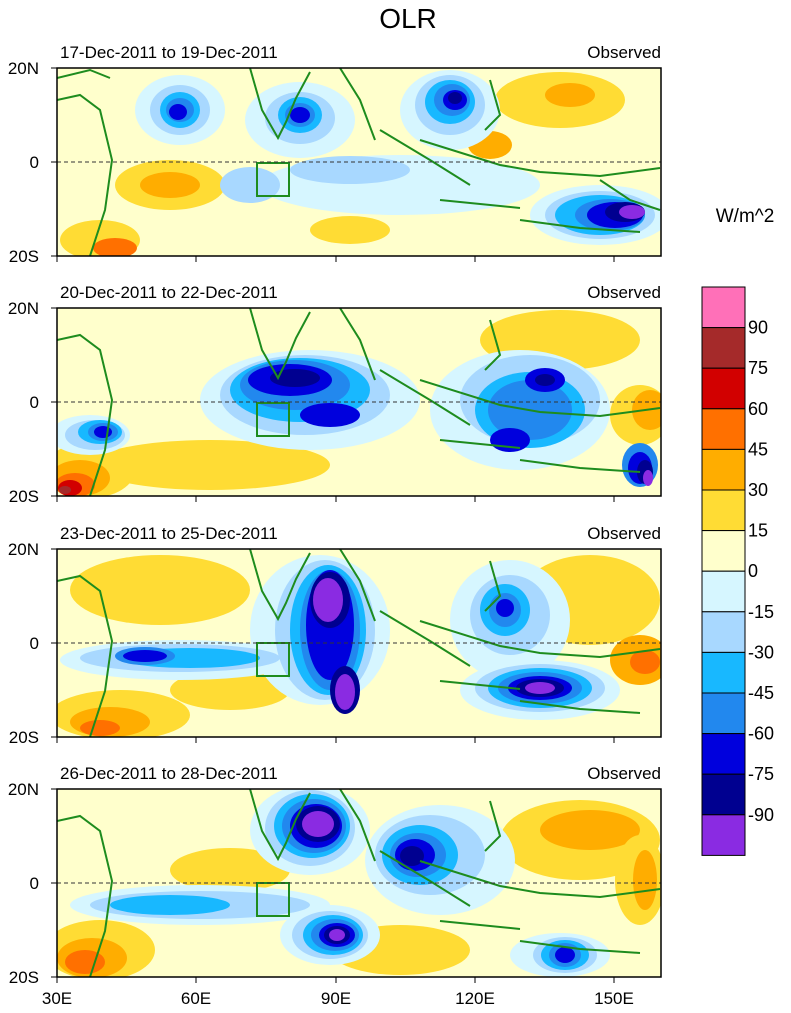 Image resolution: width=791 pixels, height=1013 pixels. What do you see at coordinates (761, 693) in the screenshot?
I see `colorbar-tick-label: -45` at bounding box center [761, 693].